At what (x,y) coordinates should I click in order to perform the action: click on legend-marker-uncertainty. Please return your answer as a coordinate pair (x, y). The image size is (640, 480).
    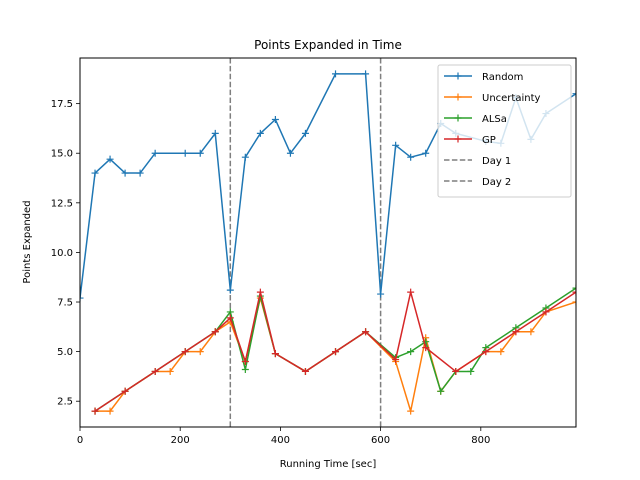
    Looking at the image, I should click on (458, 97).